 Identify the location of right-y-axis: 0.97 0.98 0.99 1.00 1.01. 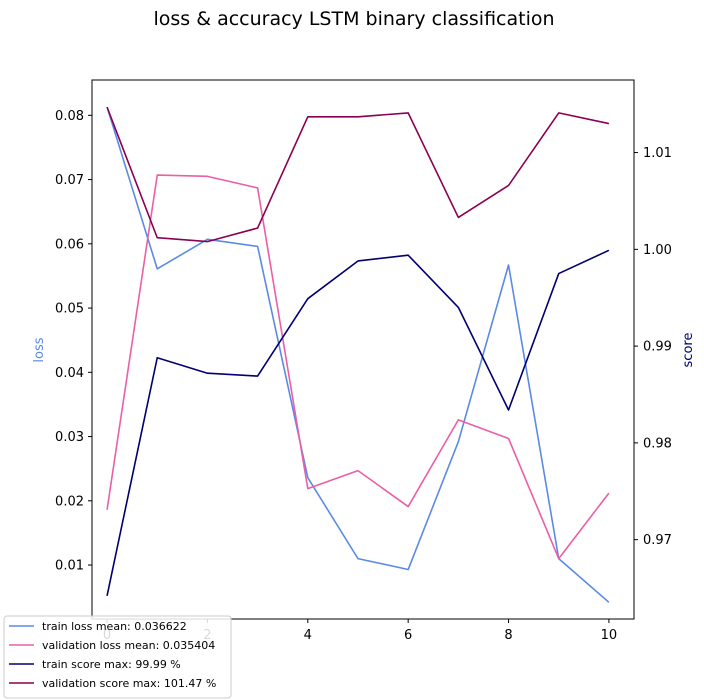
(653, 347).